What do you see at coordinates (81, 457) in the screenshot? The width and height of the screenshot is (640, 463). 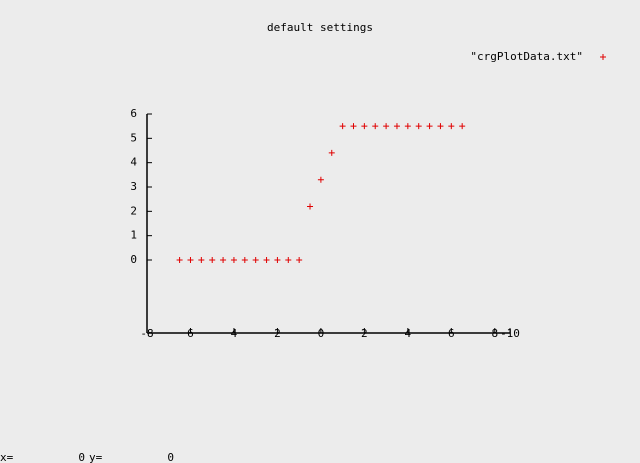 I see `status-x-value: 0` at bounding box center [81, 457].